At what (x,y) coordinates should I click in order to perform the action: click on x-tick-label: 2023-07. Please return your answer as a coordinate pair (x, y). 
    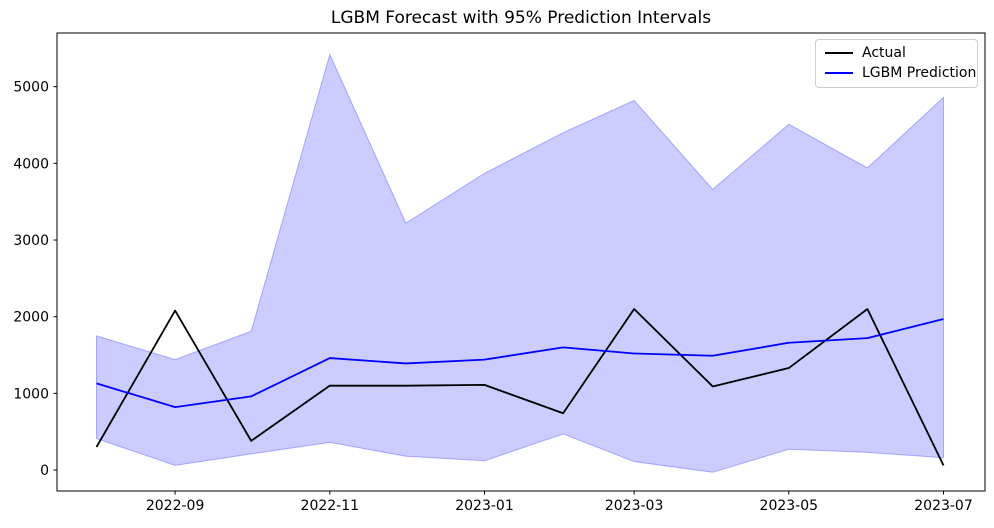
    Looking at the image, I should click on (943, 506).